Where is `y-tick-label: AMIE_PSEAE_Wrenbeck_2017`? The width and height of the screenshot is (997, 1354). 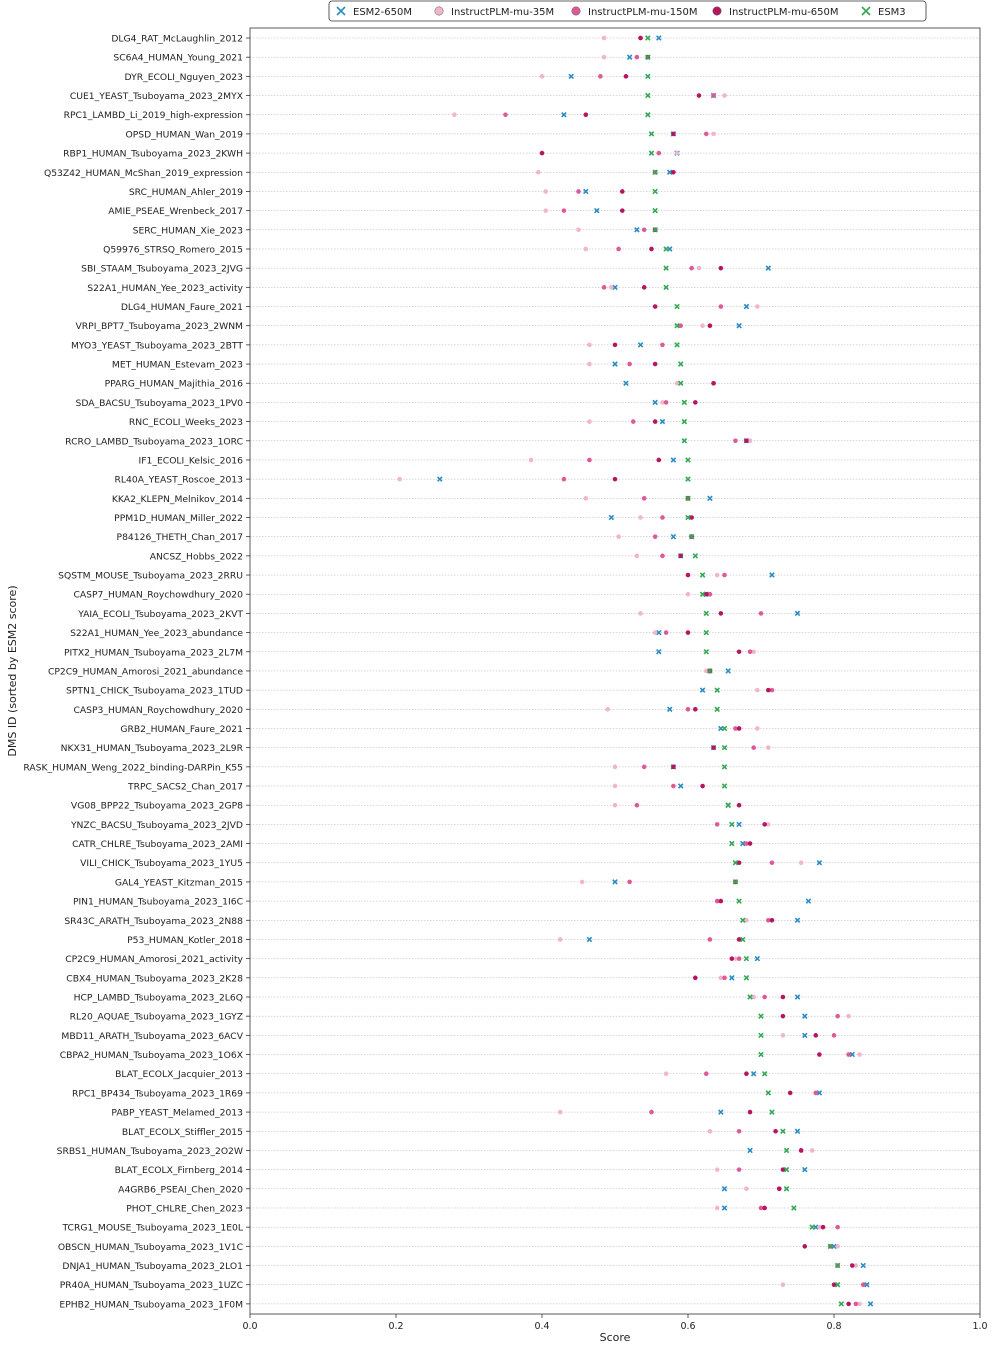
y-tick-label: AMIE_PSEAE_Wrenbeck_2017 is located at coordinates (175, 211).